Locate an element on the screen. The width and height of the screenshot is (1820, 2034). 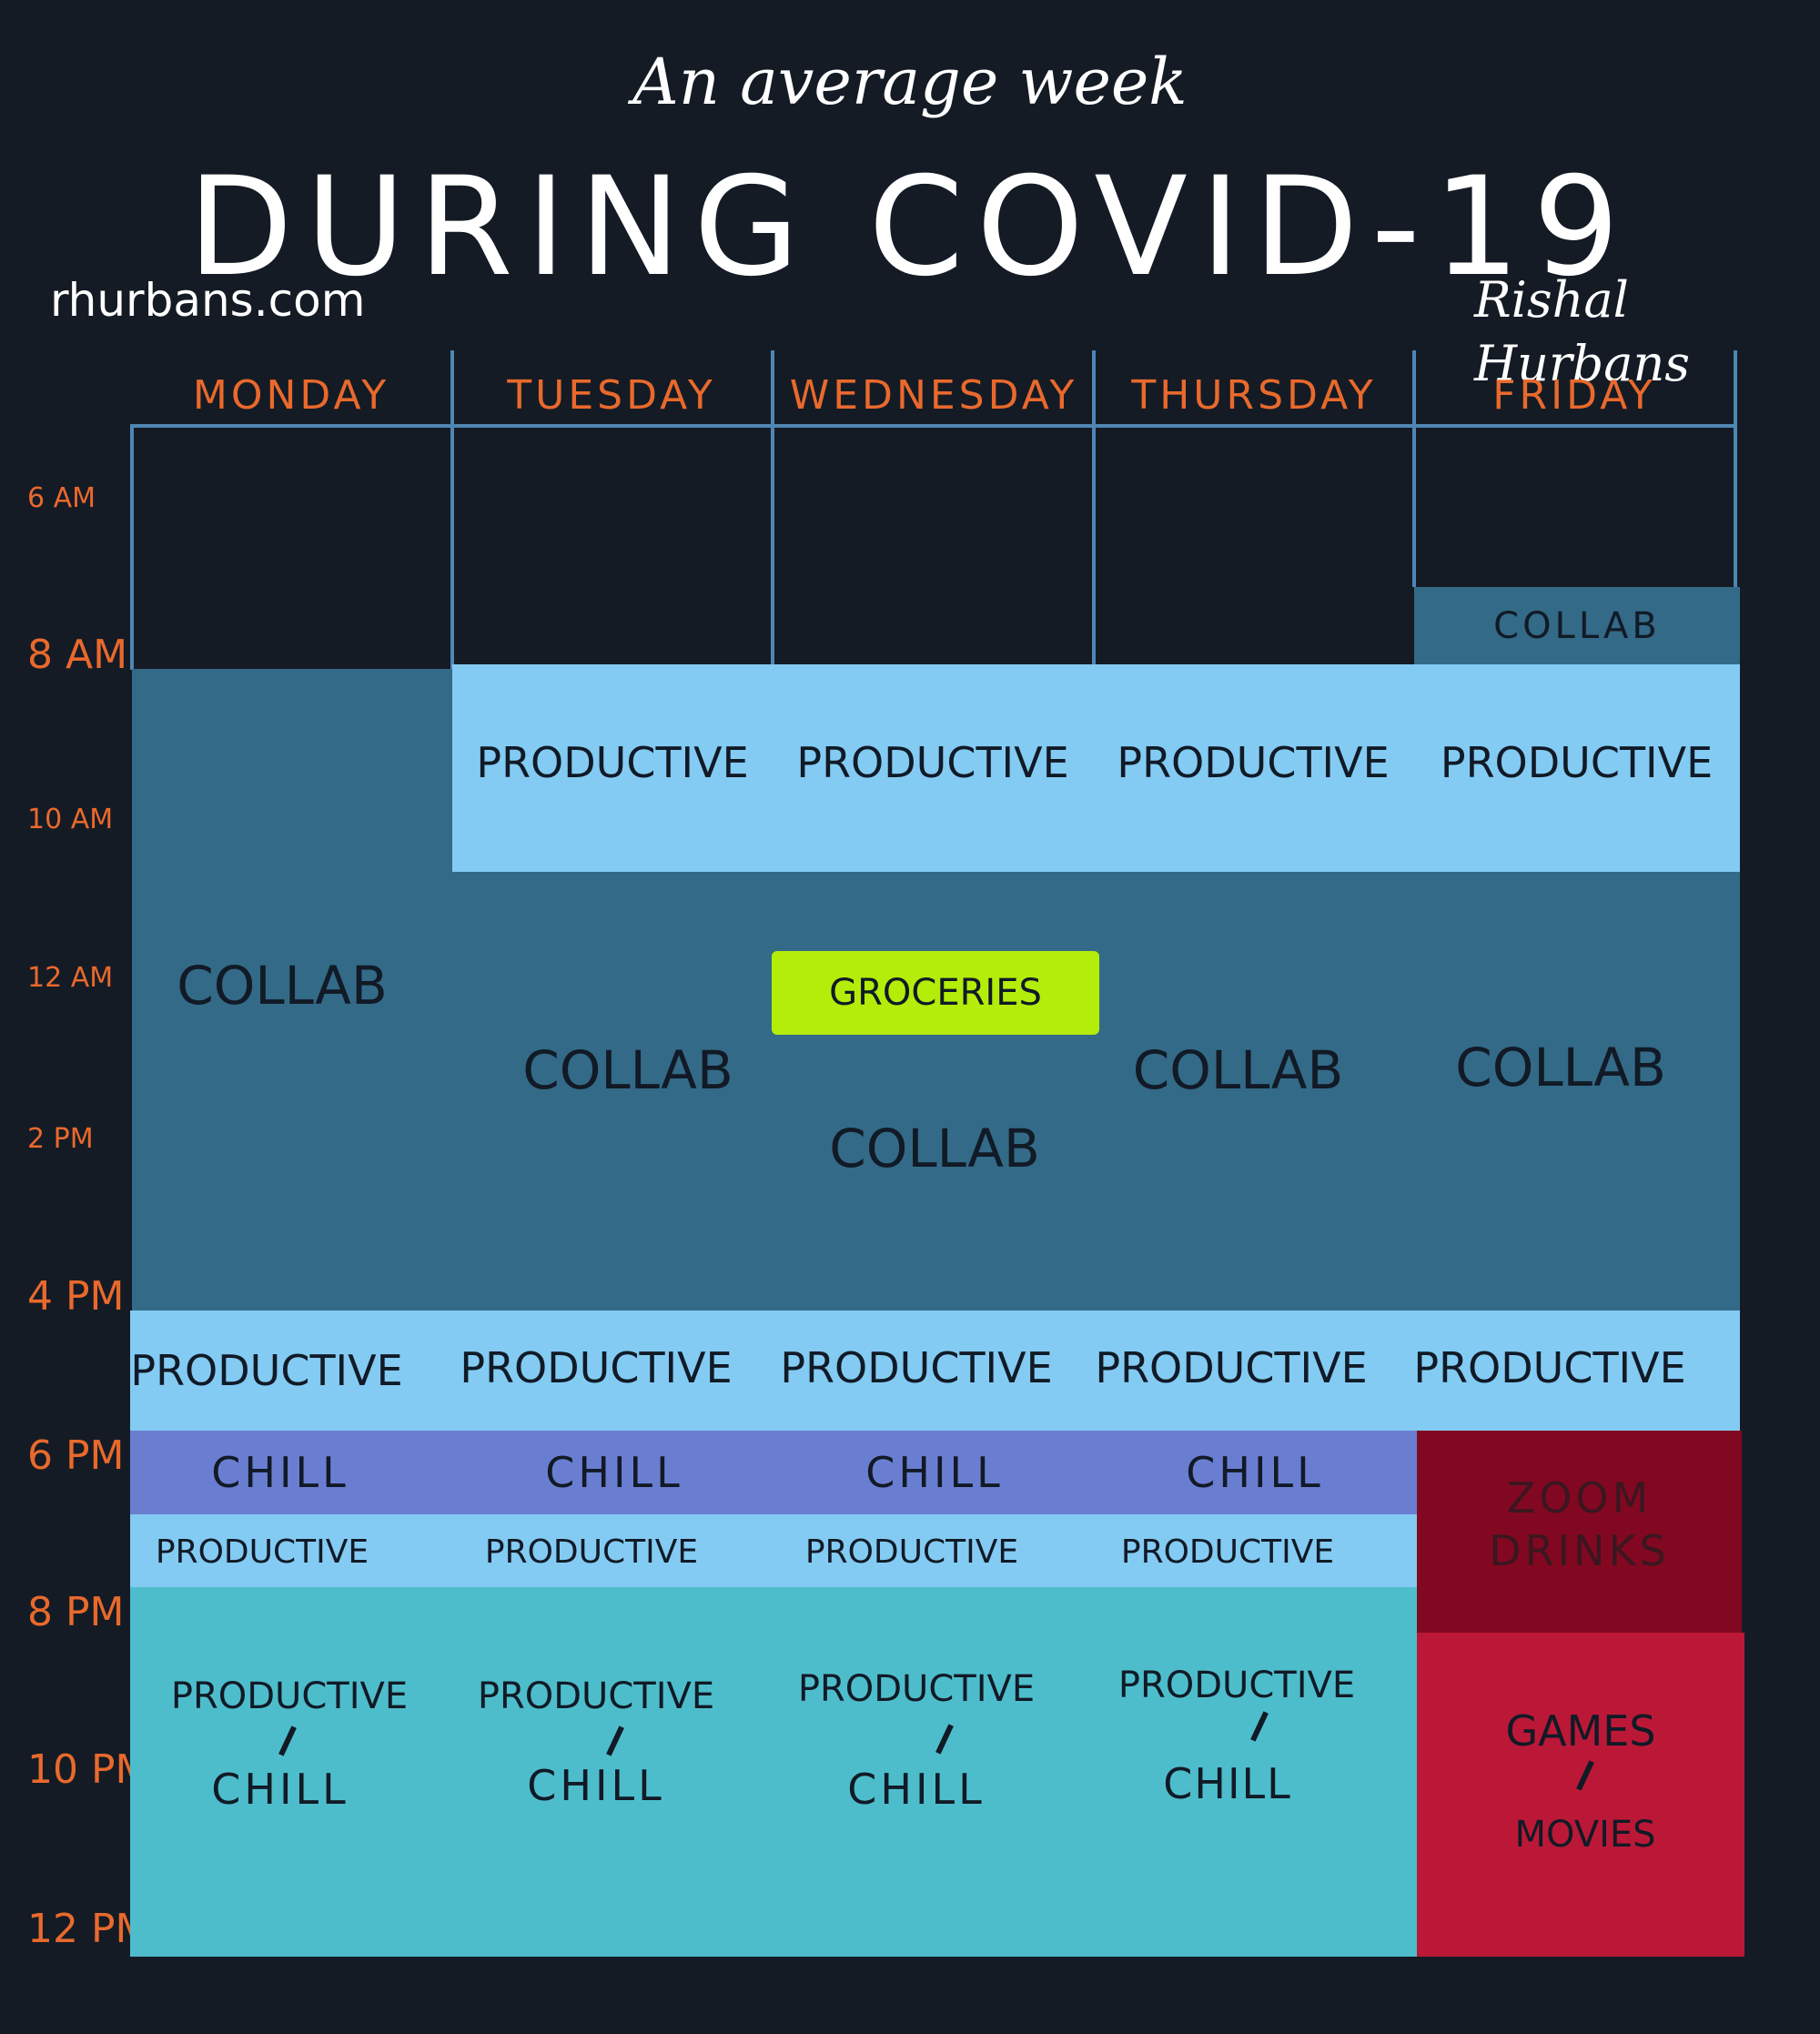
time-label: 2 PM is located at coordinates (61, 1139).